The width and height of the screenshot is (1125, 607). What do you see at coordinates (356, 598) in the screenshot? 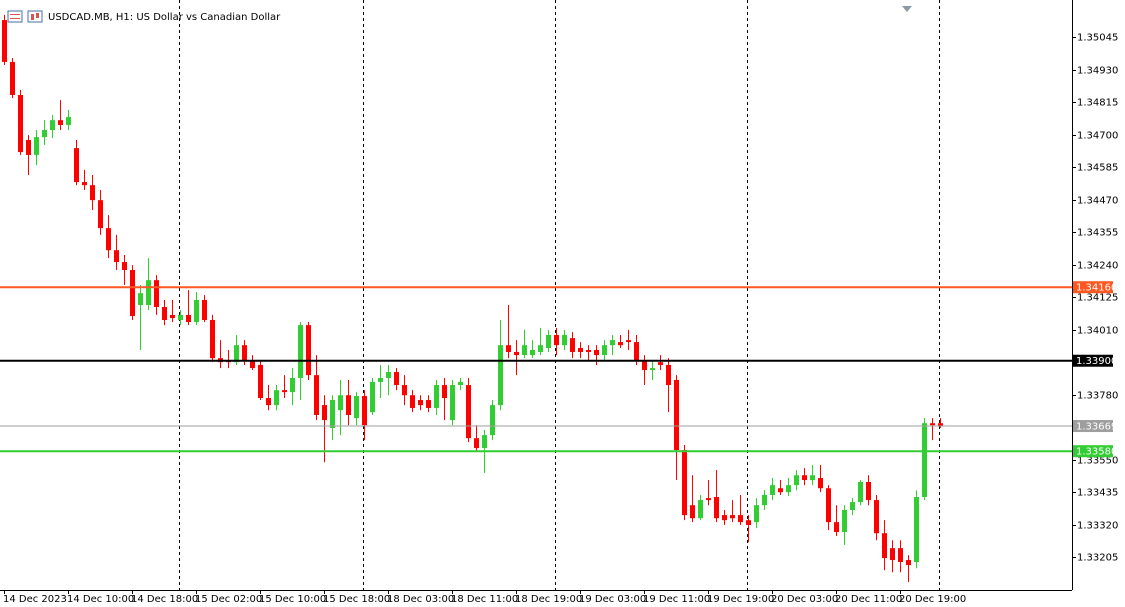
I see `x-tick-label: 15 Dec 18:00` at bounding box center [356, 598].